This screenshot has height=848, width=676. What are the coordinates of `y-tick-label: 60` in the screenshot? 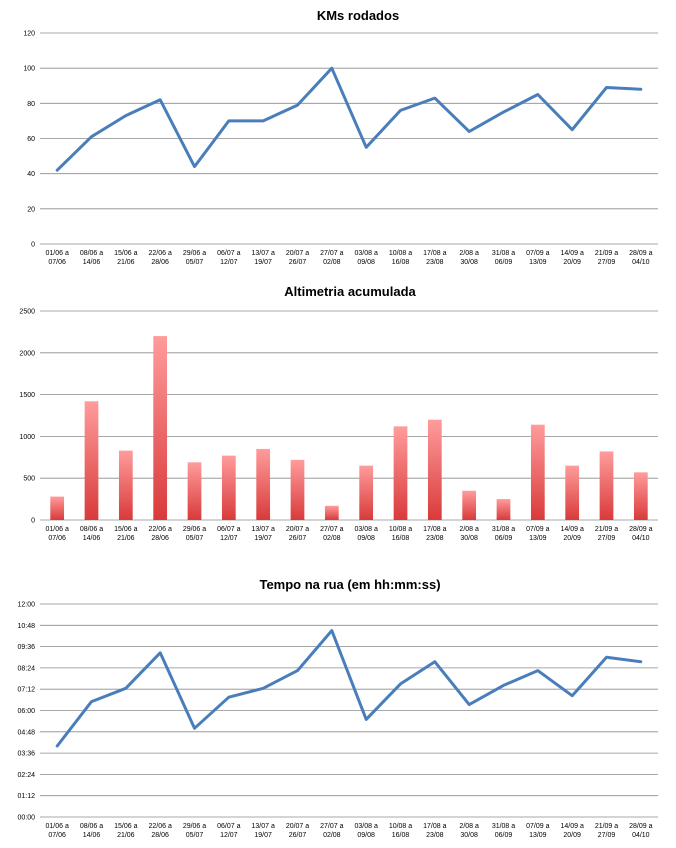 It's located at (31, 139).